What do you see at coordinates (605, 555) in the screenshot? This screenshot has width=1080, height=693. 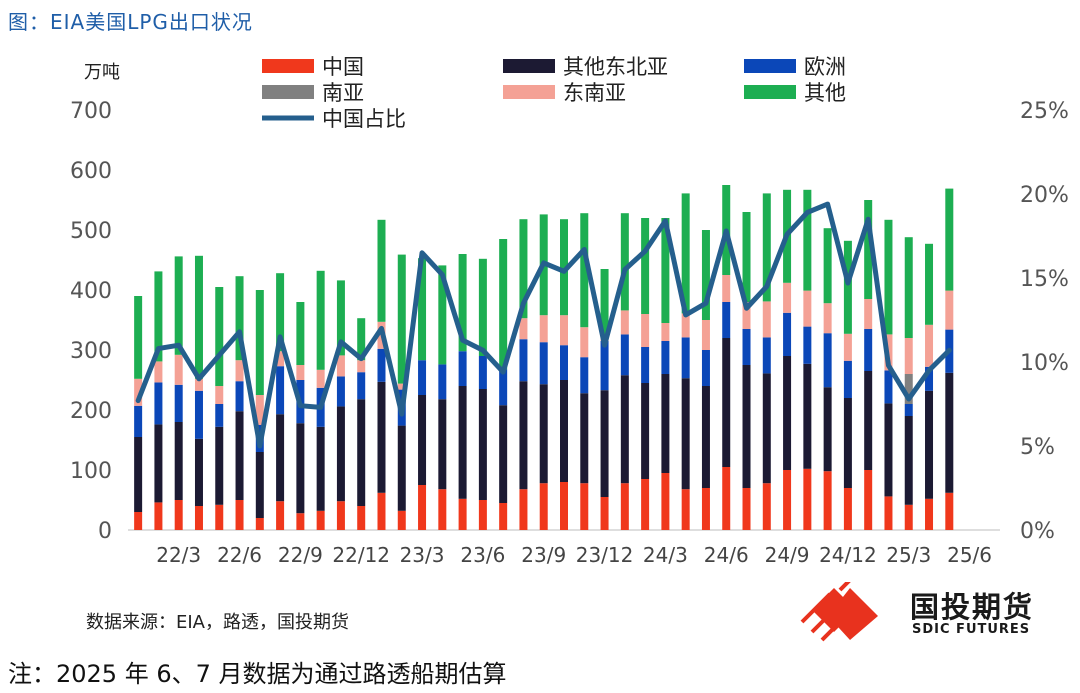 I see `x-tick-label: 23/12` at bounding box center [605, 555].